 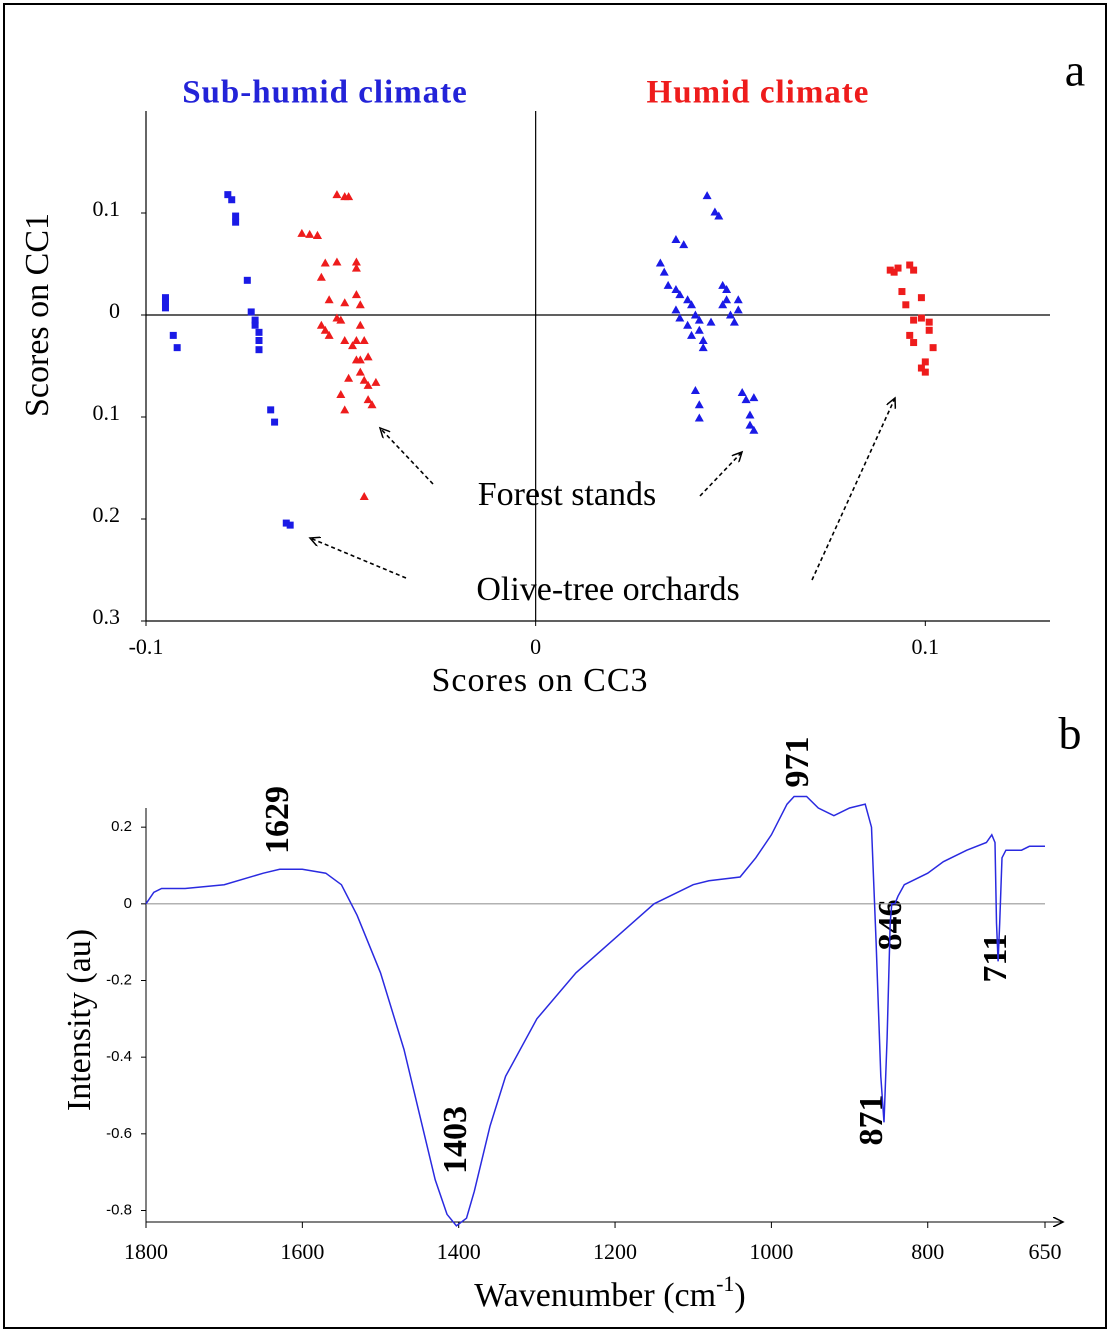 I want to click on y-tick-label: 0, so click(x=114, y=310).